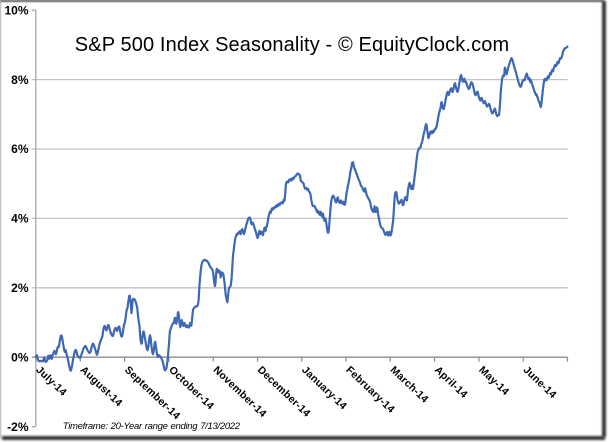 The width and height of the screenshot is (609, 443). What do you see at coordinates (540, 382) in the screenshot?
I see `svg-text: June-14` at bounding box center [540, 382].